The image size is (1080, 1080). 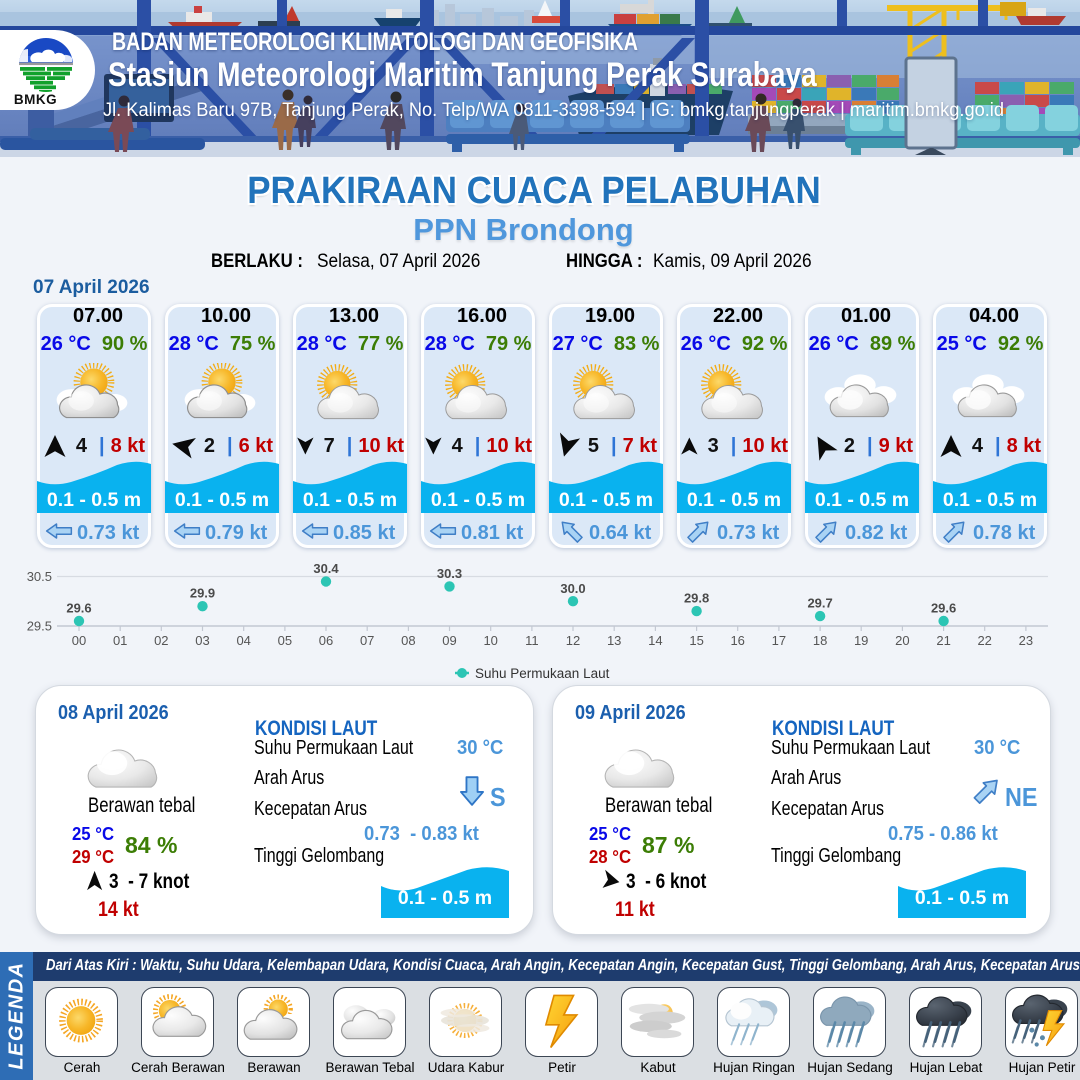 I want to click on svg-text: 10, so click(x=490, y=640).